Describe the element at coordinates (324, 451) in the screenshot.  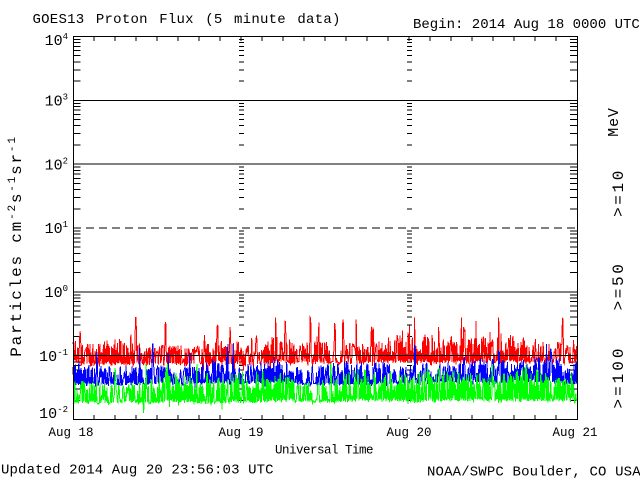
I see `svg-text: Universal Time` at that location.